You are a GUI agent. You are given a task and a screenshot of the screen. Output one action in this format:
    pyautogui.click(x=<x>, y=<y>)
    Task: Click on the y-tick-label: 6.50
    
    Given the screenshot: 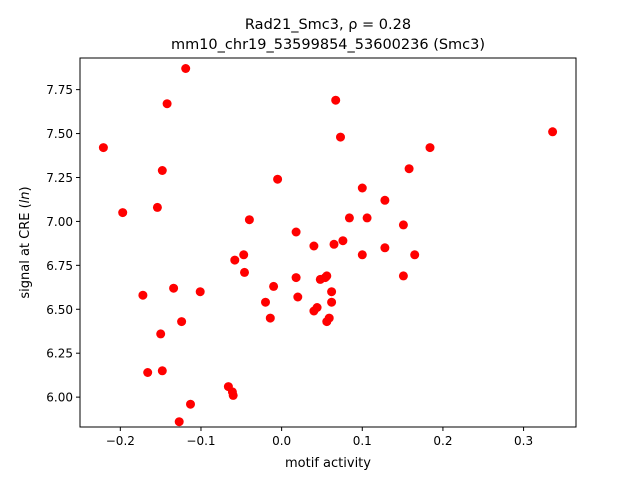 What is the action you would take?
    pyautogui.click(x=59, y=310)
    